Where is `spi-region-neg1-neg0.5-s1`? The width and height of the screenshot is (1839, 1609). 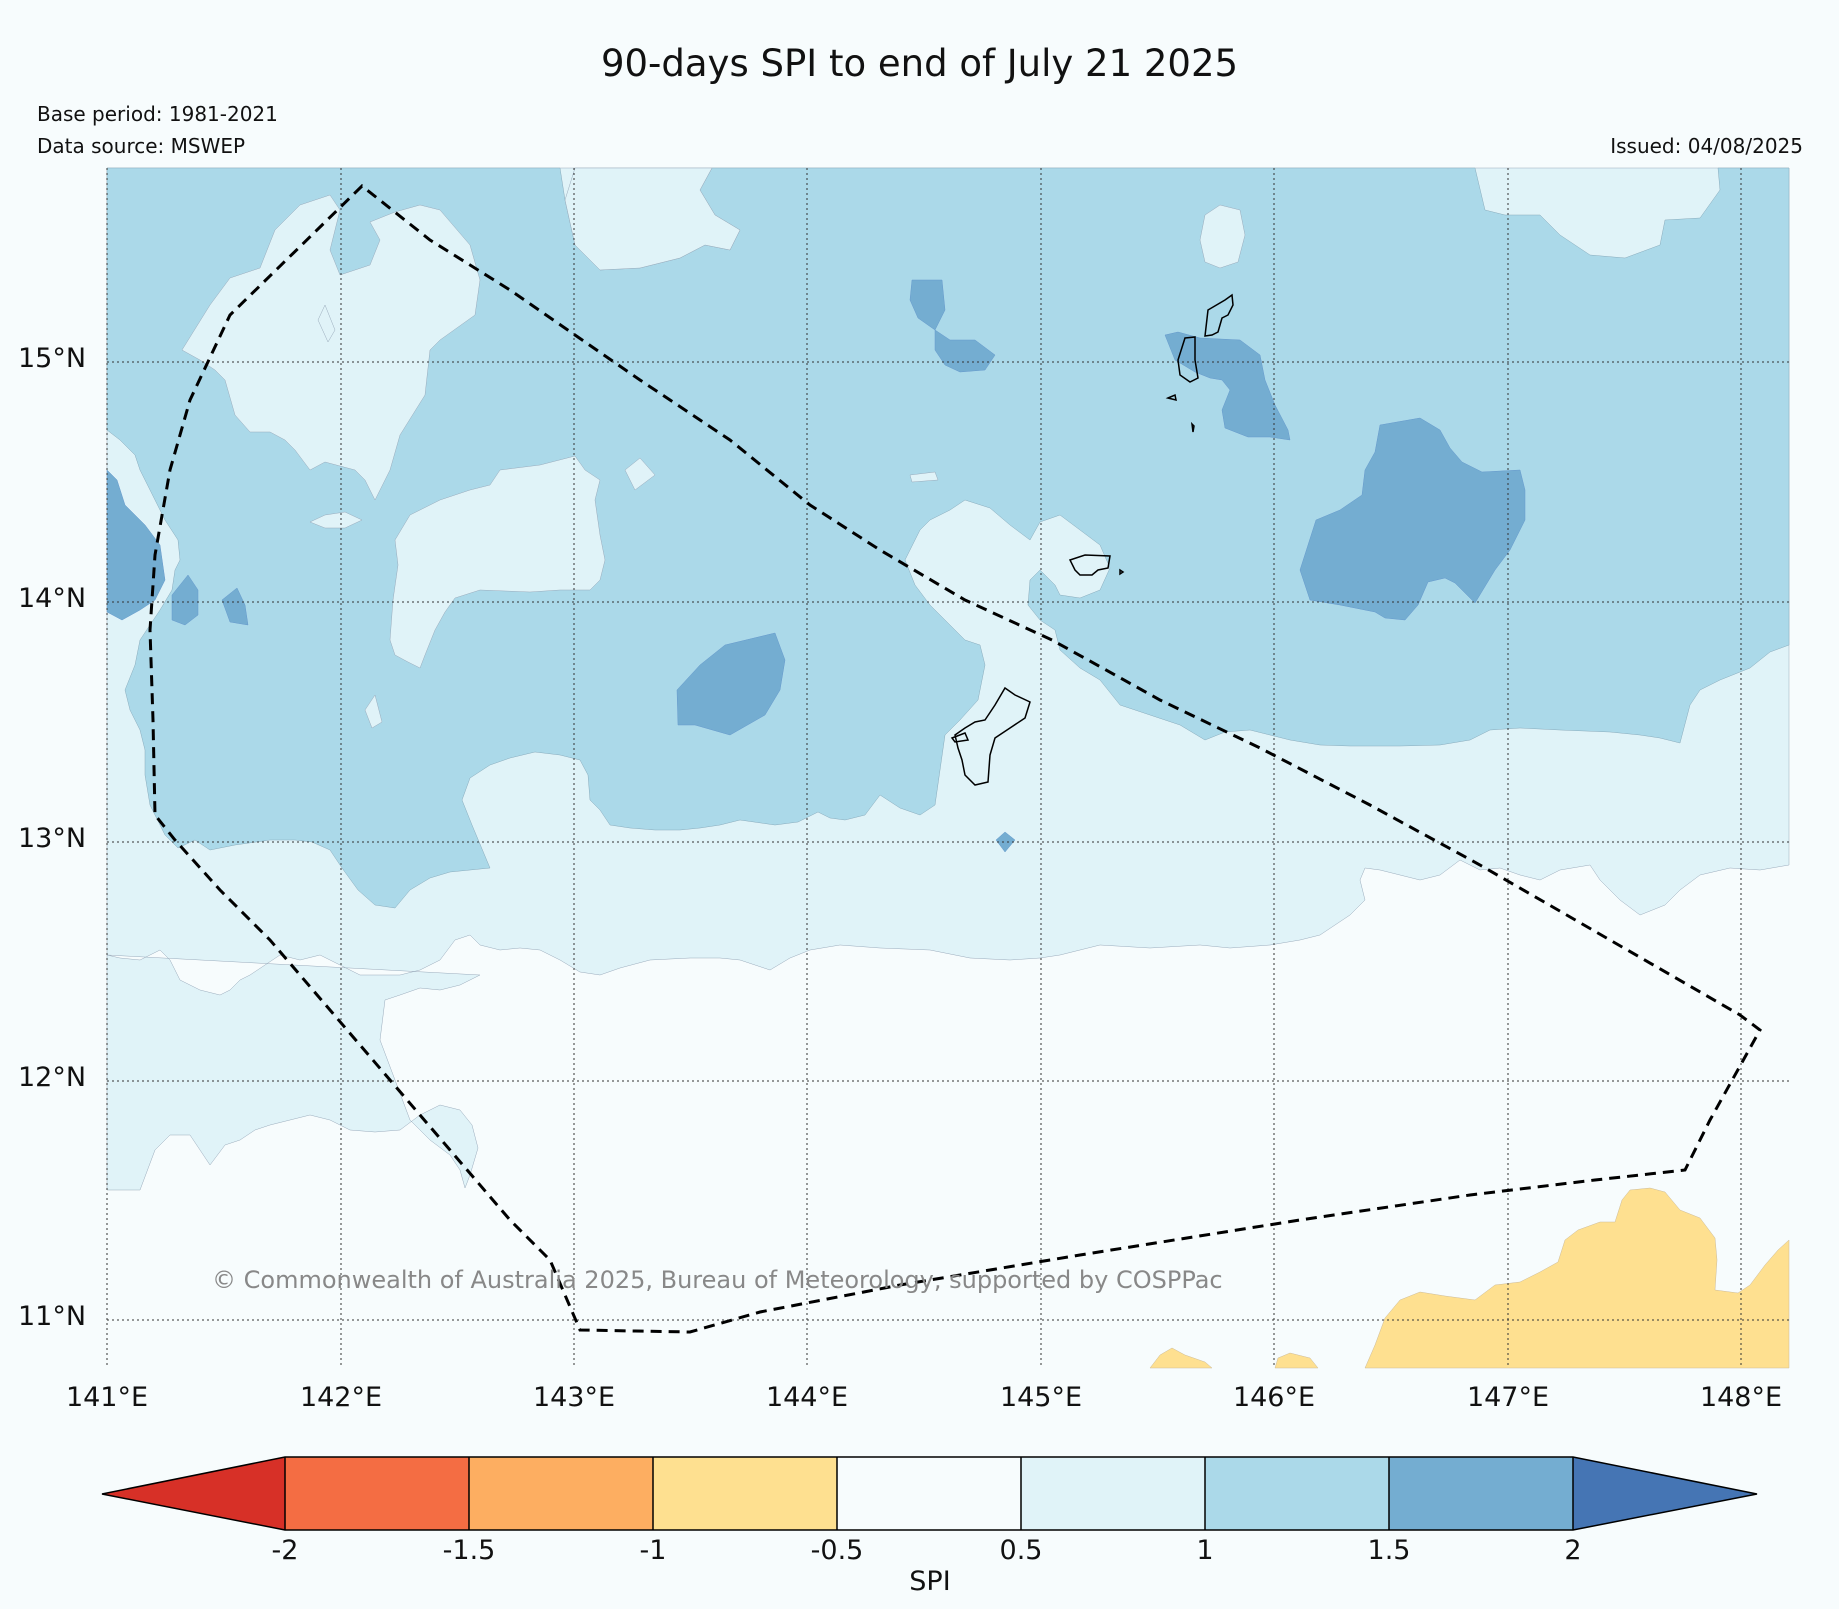 spi-region-neg1-neg0.5-s1 is located at coordinates (1181, 1358).